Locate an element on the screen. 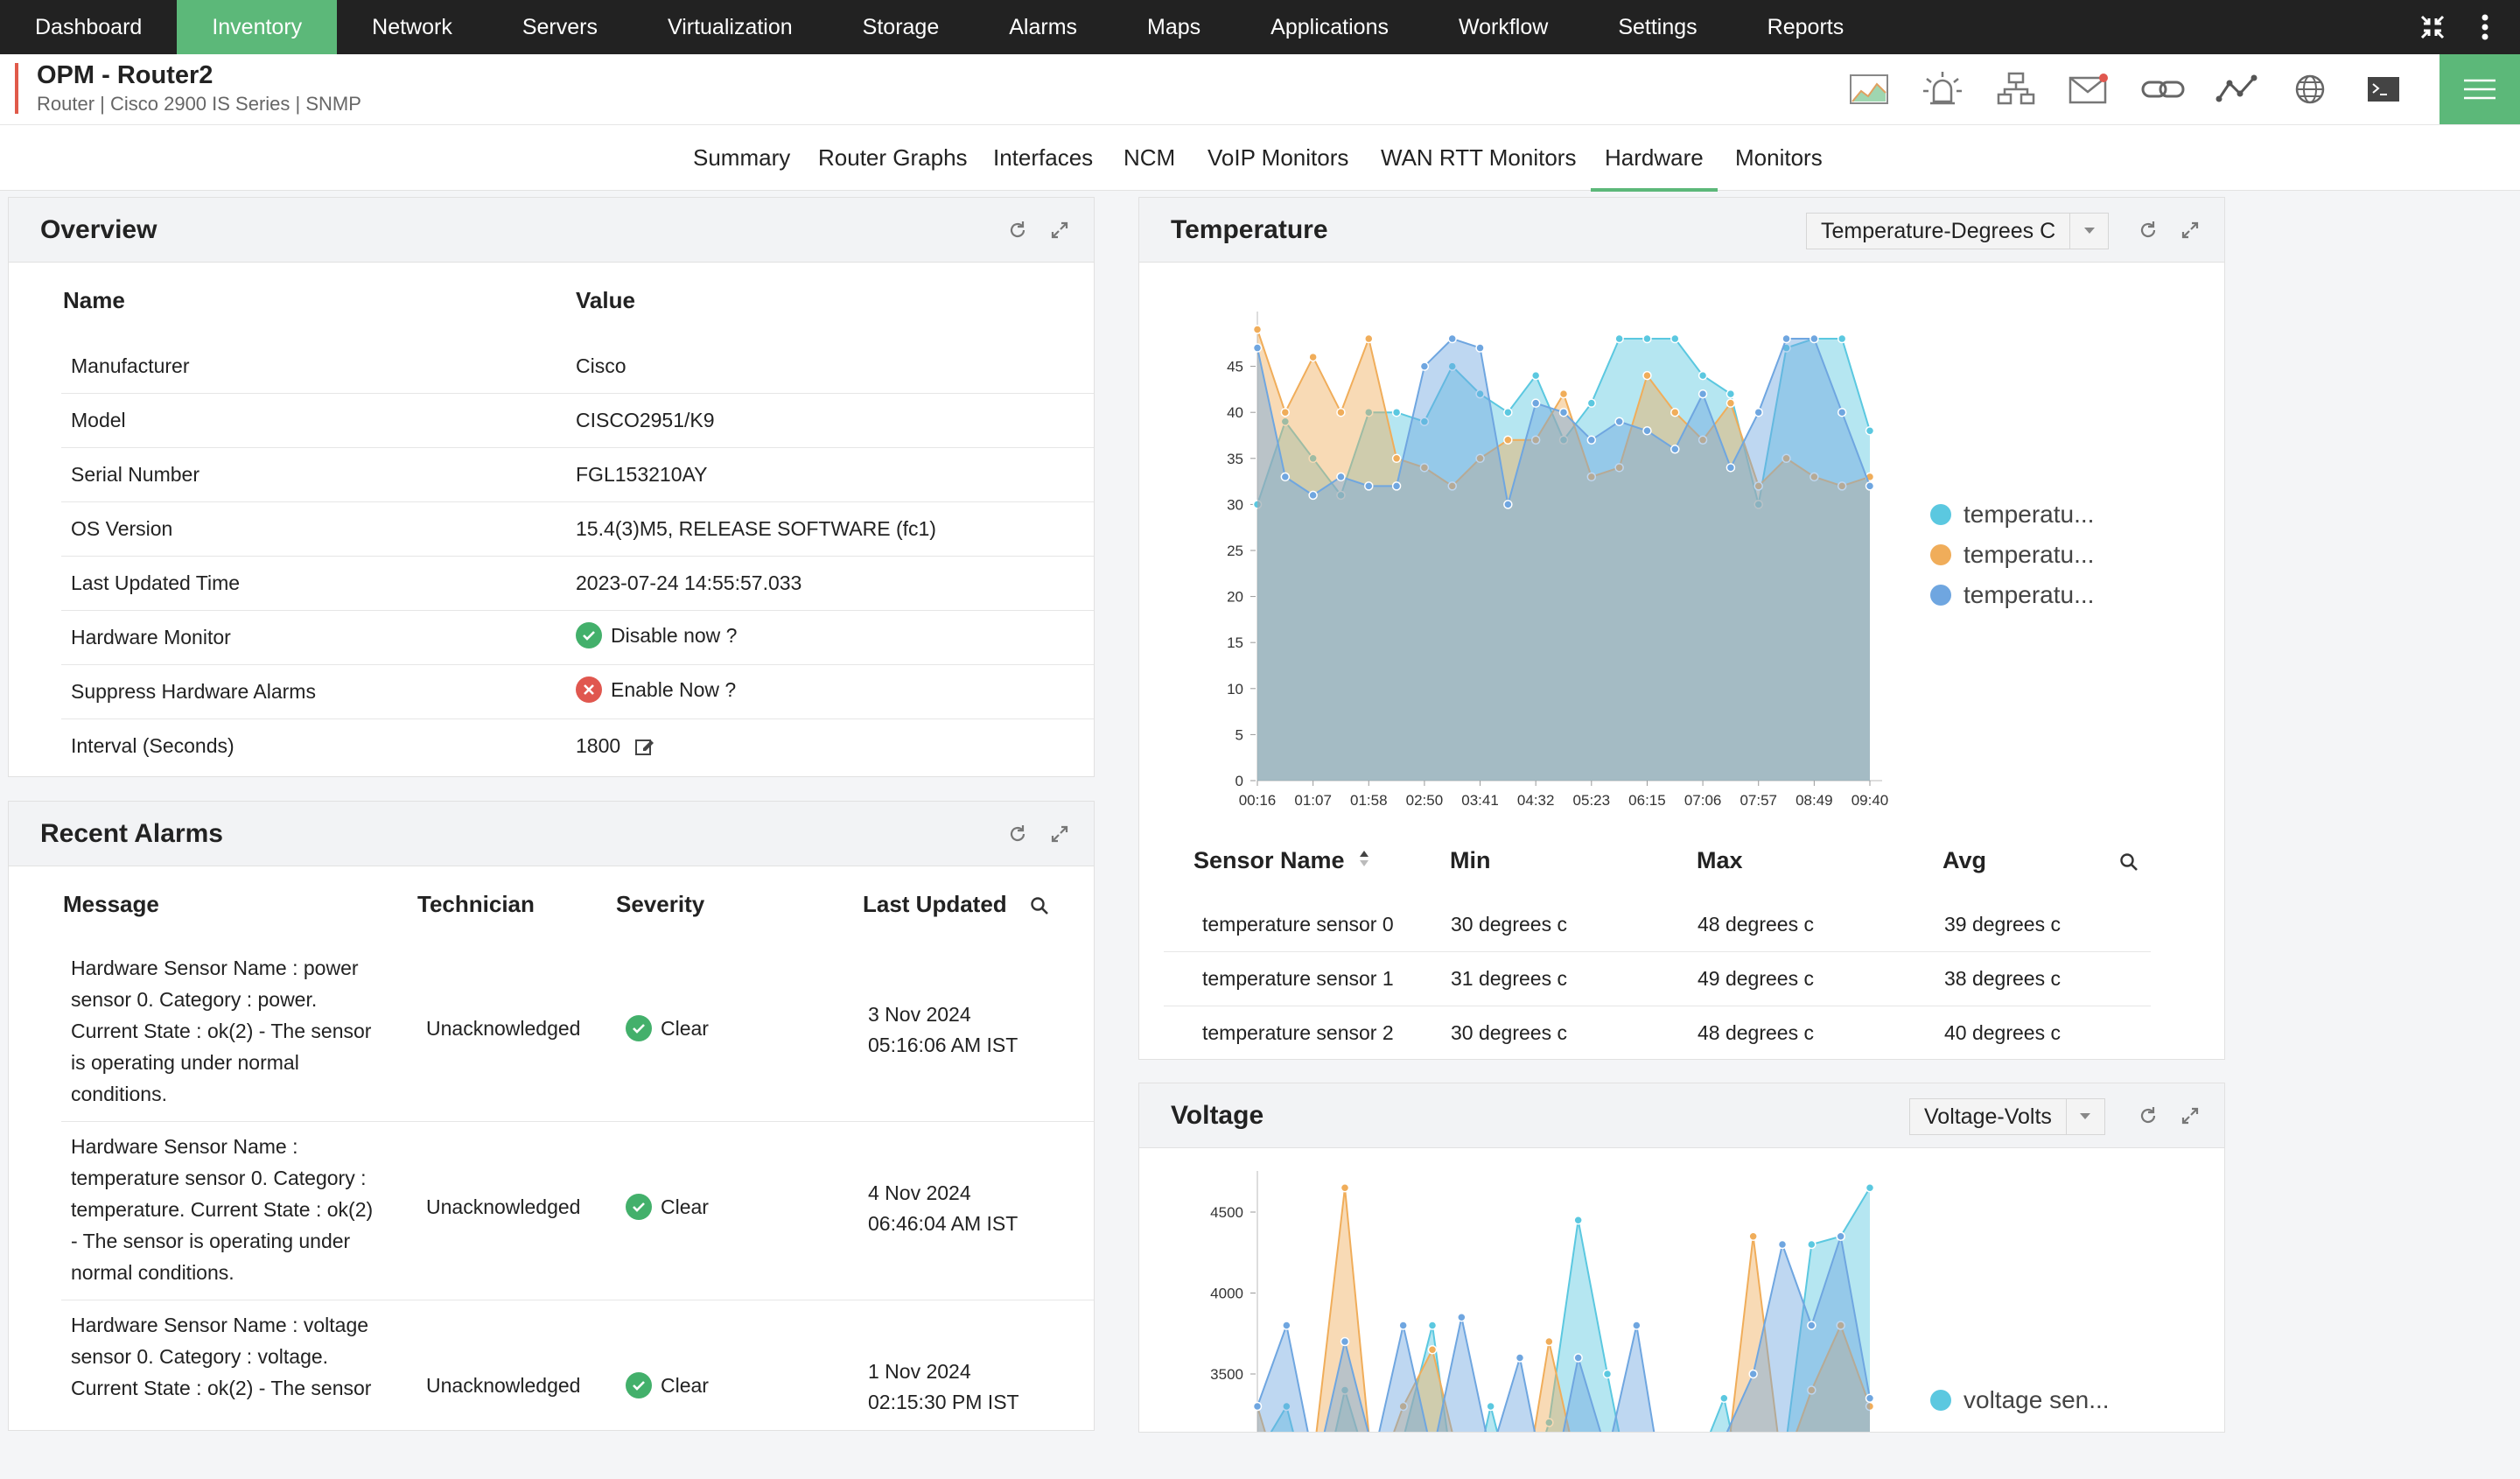  nav-workflow: Workflow is located at coordinates (1503, 27).